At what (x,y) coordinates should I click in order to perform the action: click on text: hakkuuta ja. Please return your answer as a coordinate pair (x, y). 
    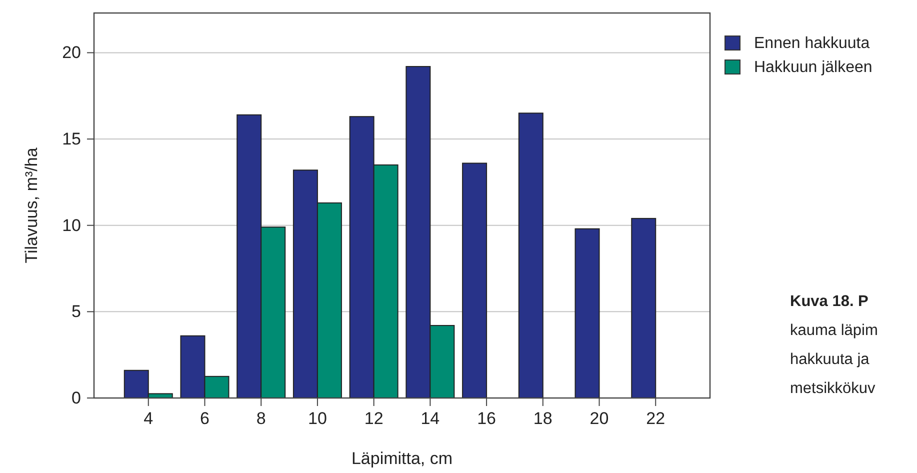
    Looking at the image, I should click on (830, 359).